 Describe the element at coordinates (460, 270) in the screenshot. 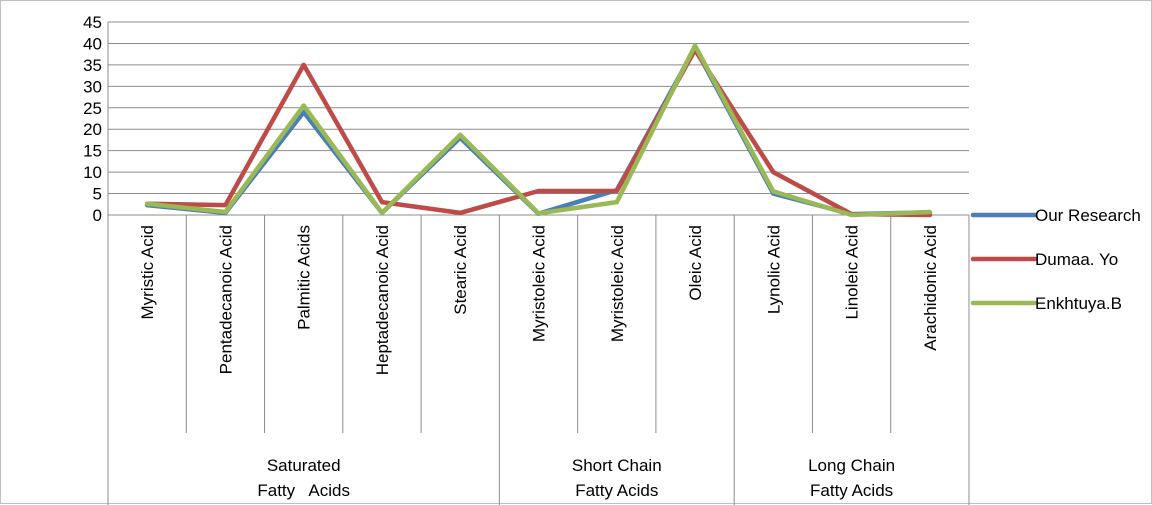

I see `x-category-label: Stearic Acid` at that location.